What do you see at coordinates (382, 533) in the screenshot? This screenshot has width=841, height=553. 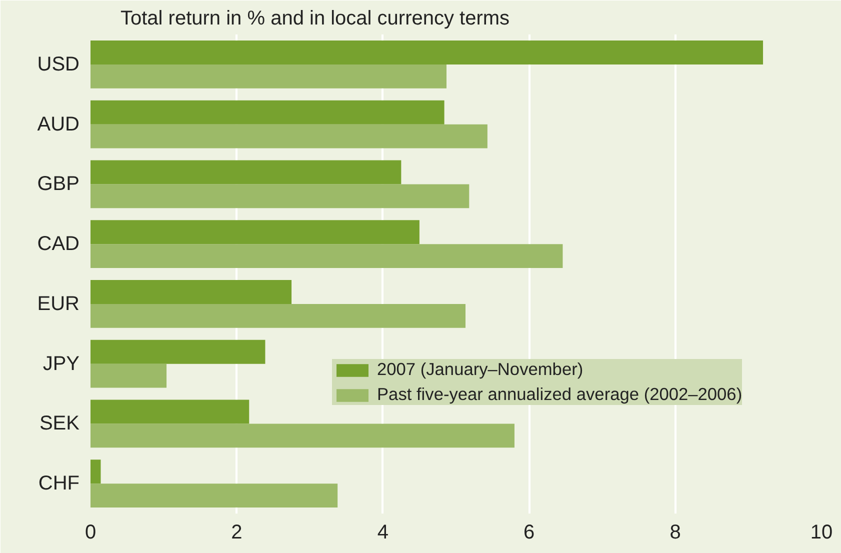 I see `x-tick-label: 4` at bounding box center [382, 533].